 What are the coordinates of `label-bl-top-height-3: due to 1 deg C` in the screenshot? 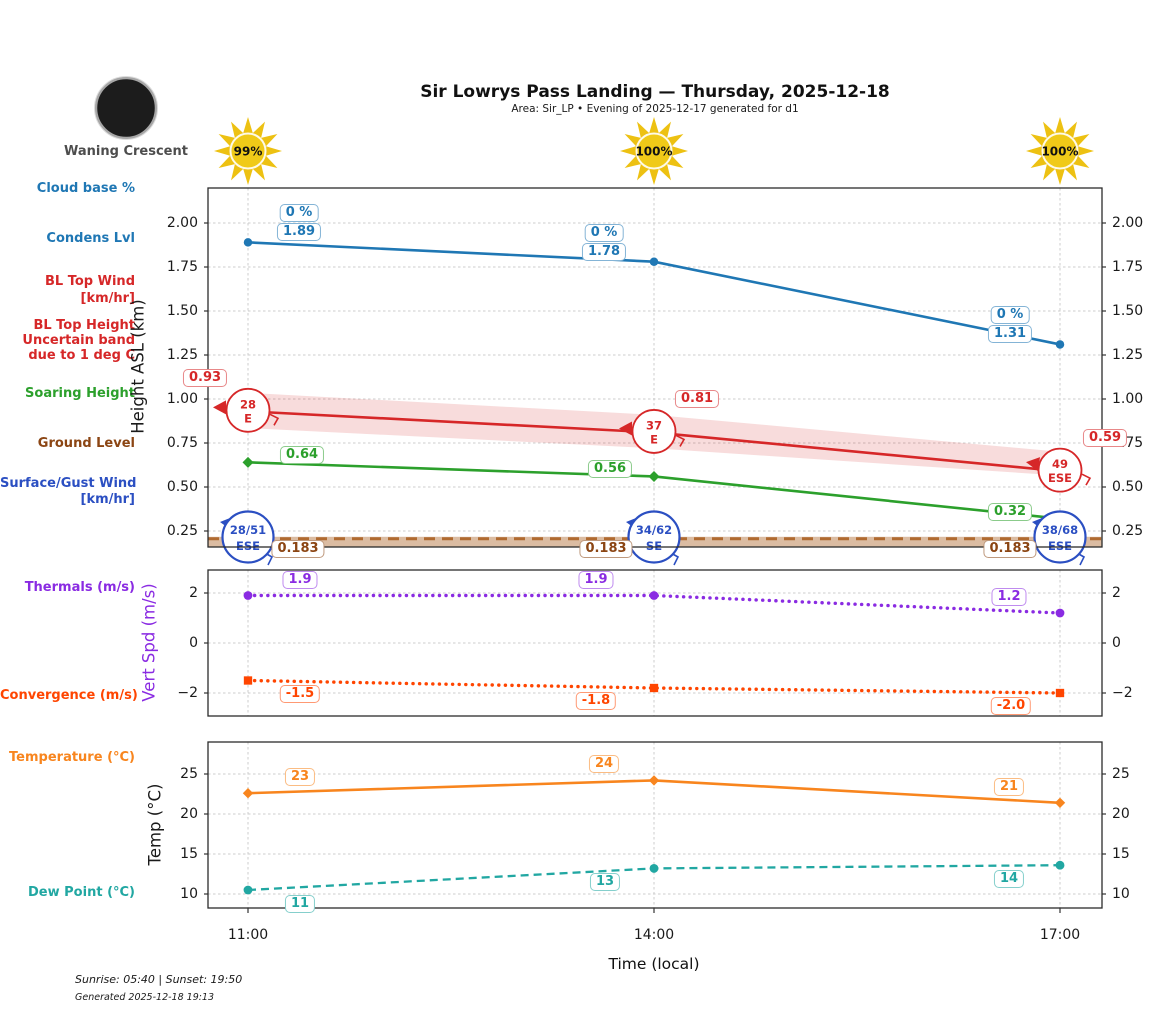 It's located at (81, 355).